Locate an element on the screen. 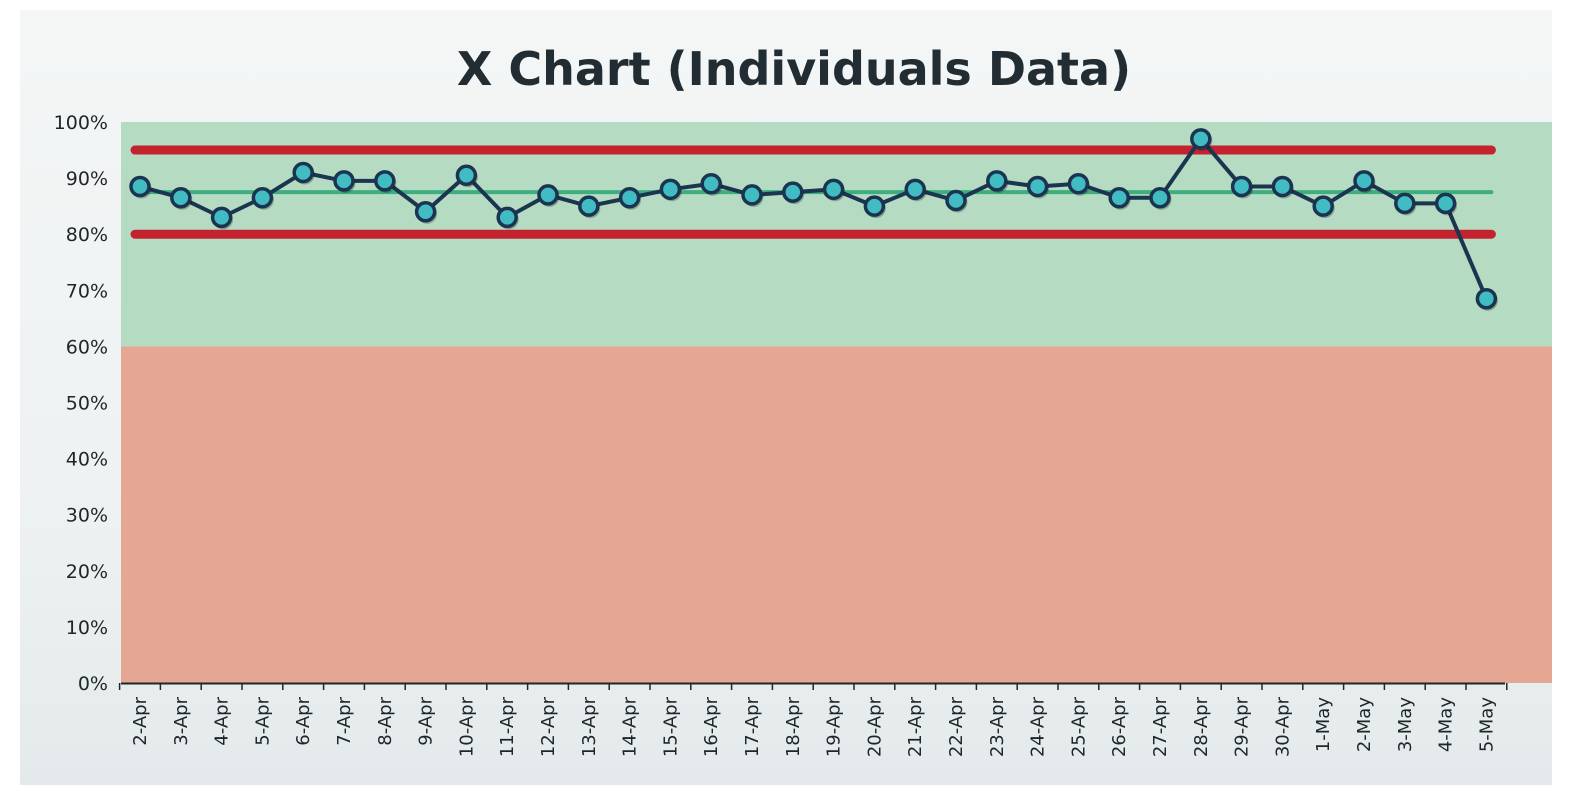 The height and width of the screenshot is (800, 1570). x-tick-label: 26-Apr is located at coordinates (1119, 726).